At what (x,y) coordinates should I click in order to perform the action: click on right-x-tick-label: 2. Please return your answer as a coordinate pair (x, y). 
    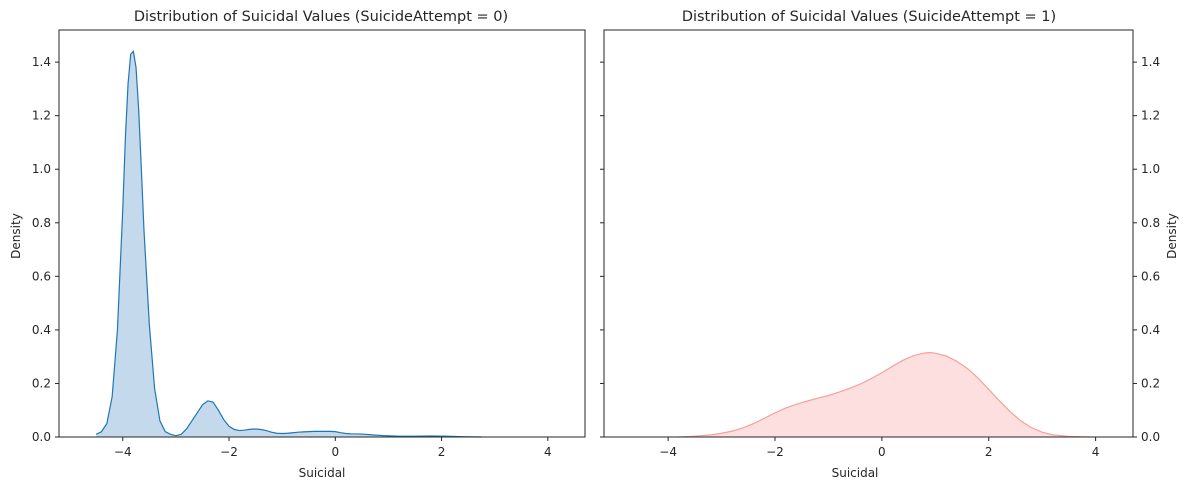
    Looking at the image, I should click on (989, 452).